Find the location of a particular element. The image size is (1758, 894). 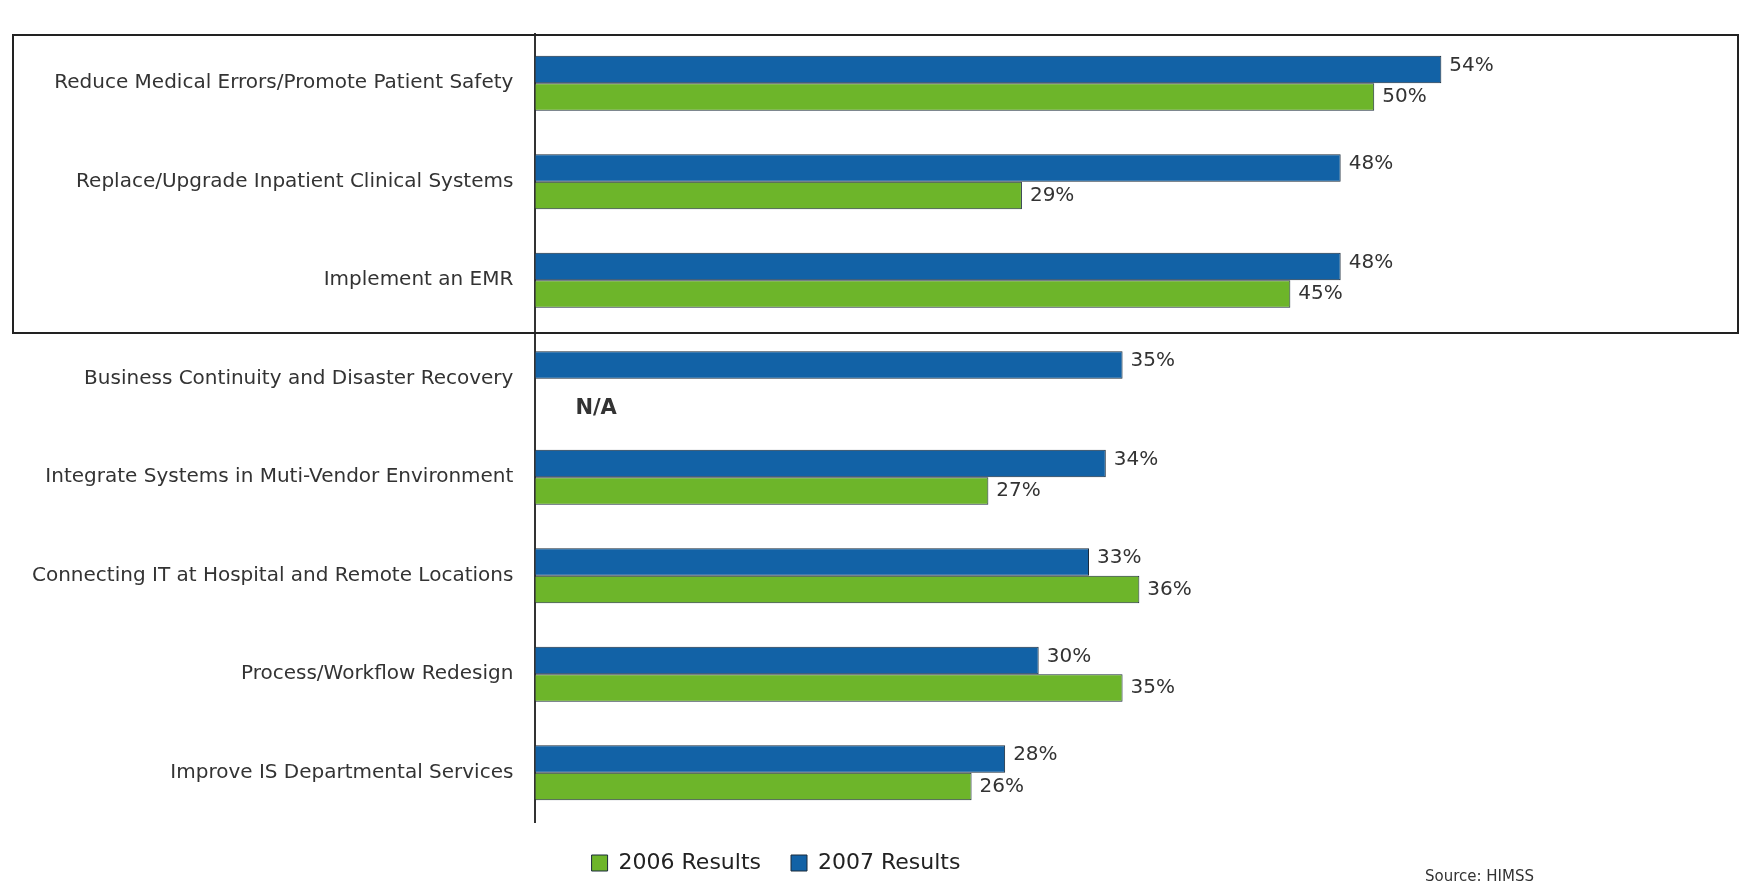

data-label: 36% is located at coordinates (1169, 587).